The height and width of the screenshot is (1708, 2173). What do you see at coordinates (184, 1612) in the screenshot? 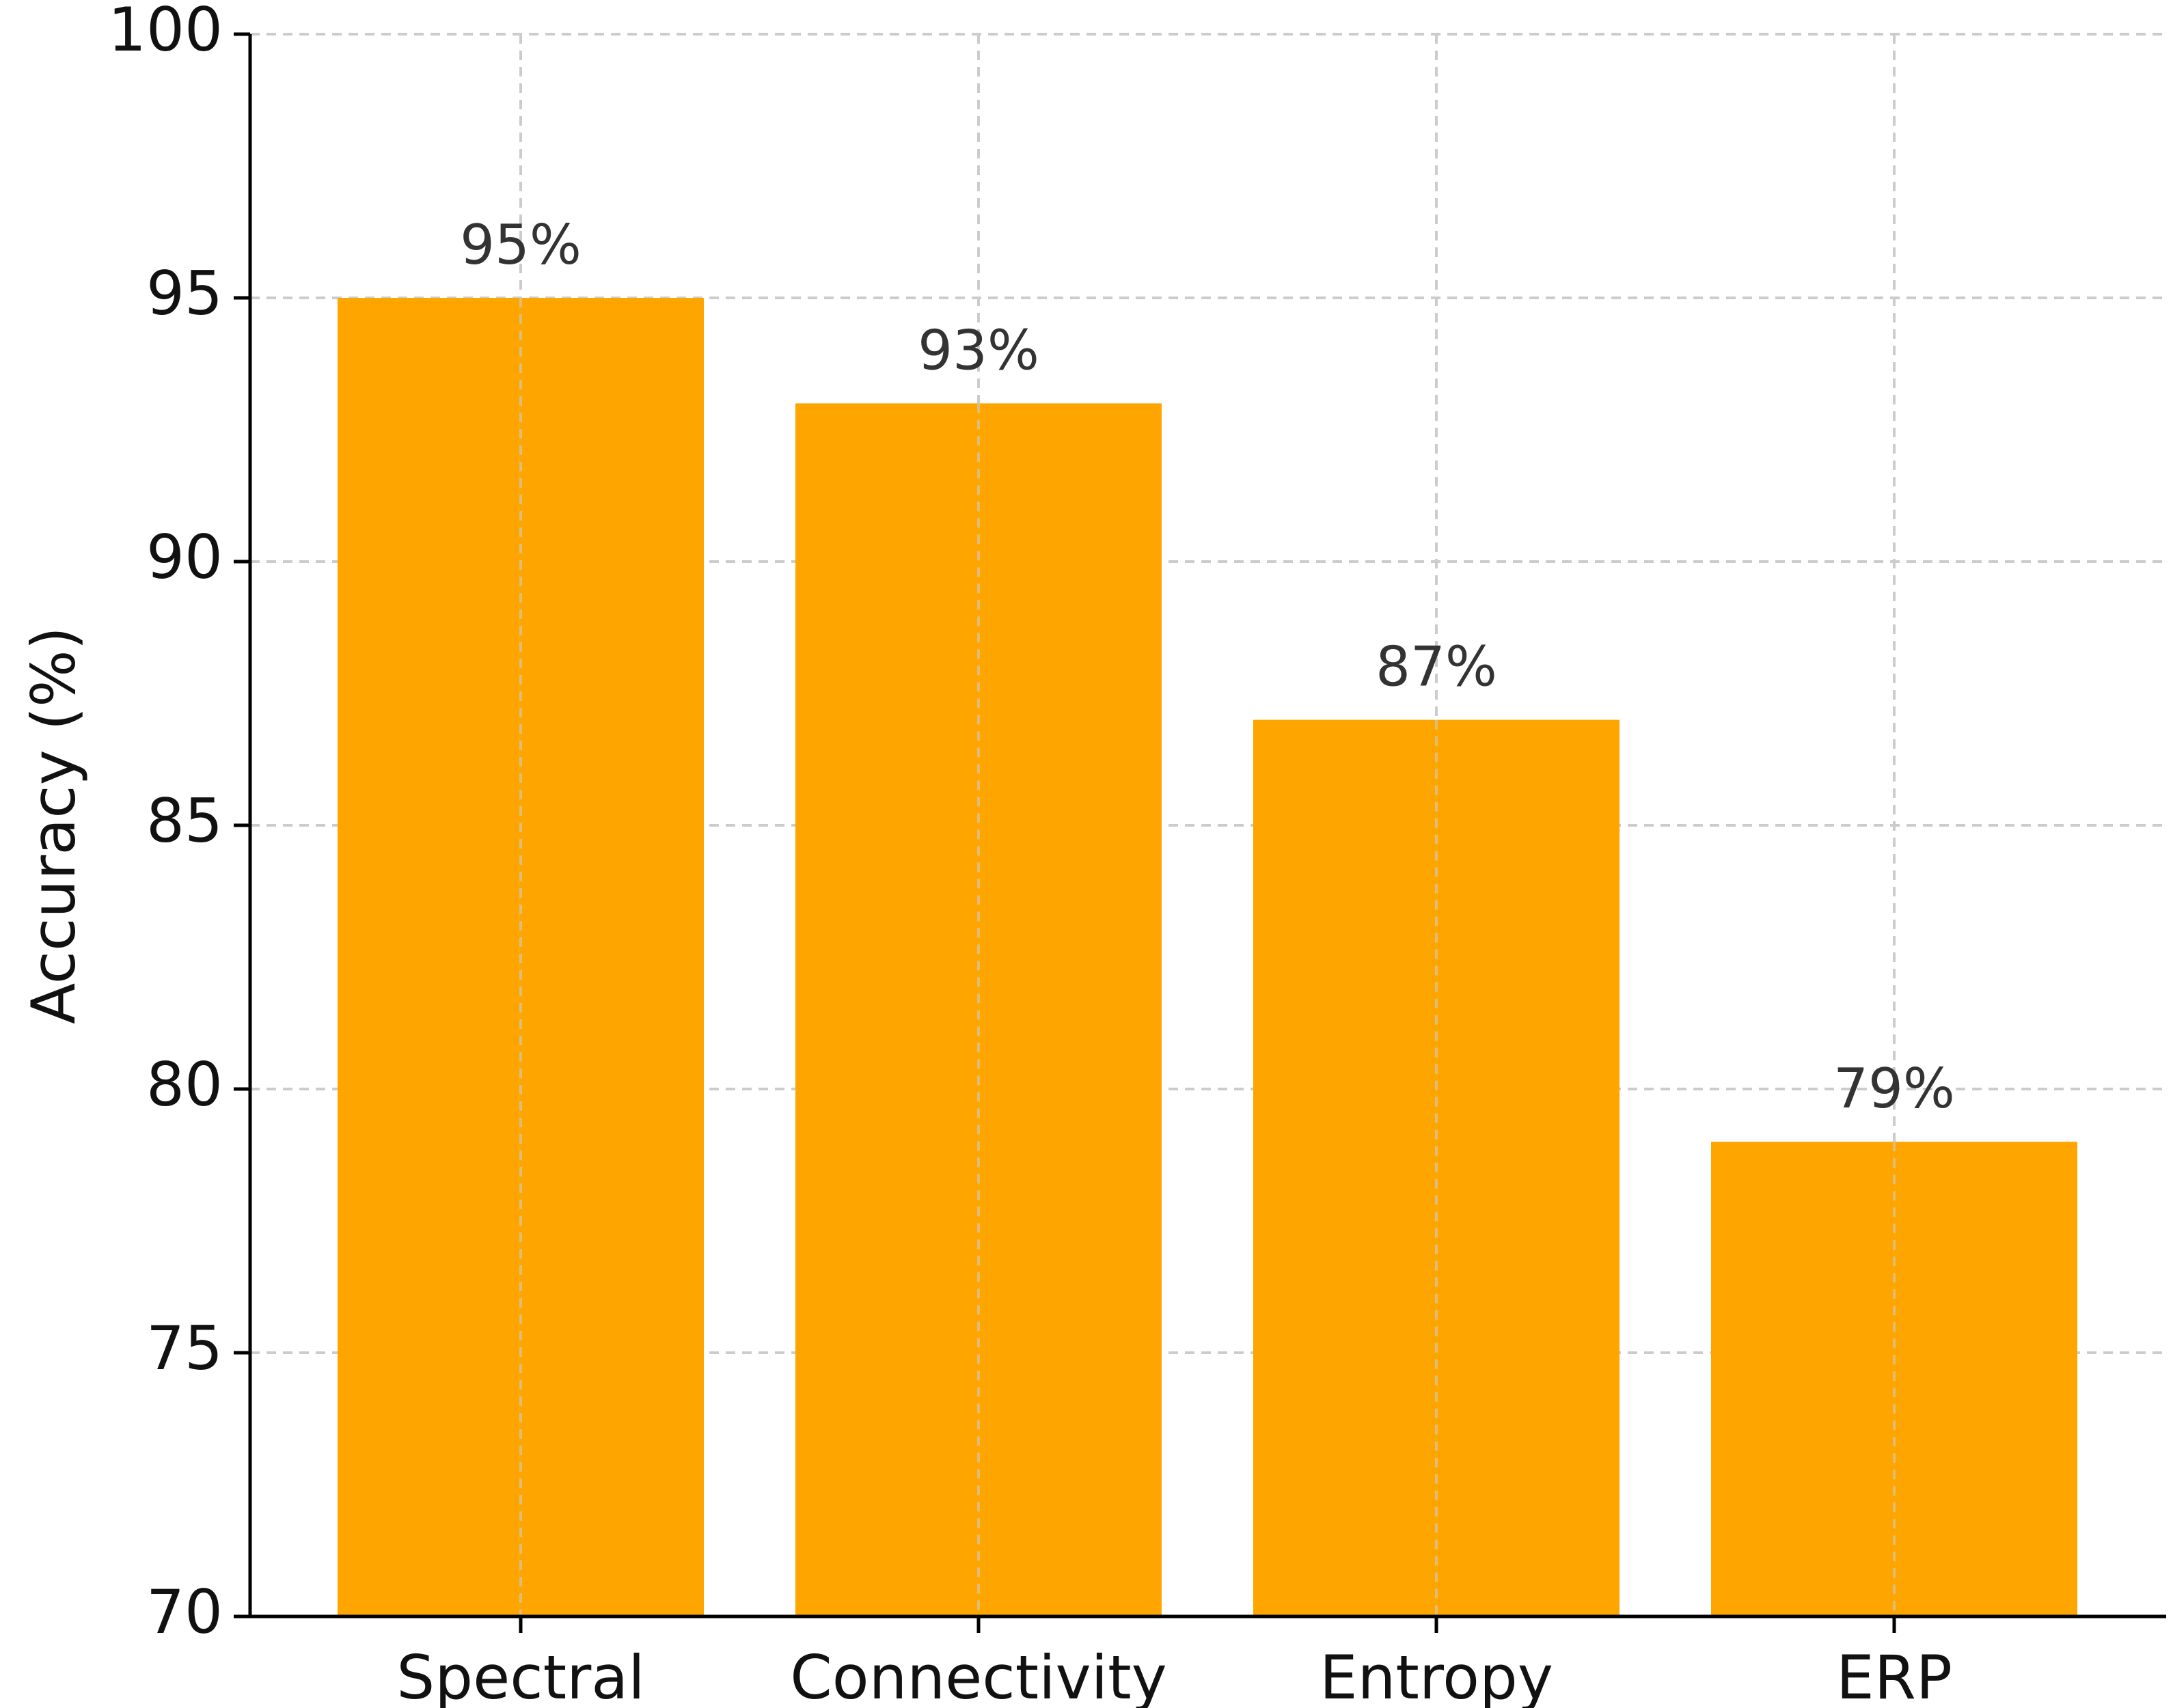
I see `y-tick-label: 70` at bounding box center [184, 1612].